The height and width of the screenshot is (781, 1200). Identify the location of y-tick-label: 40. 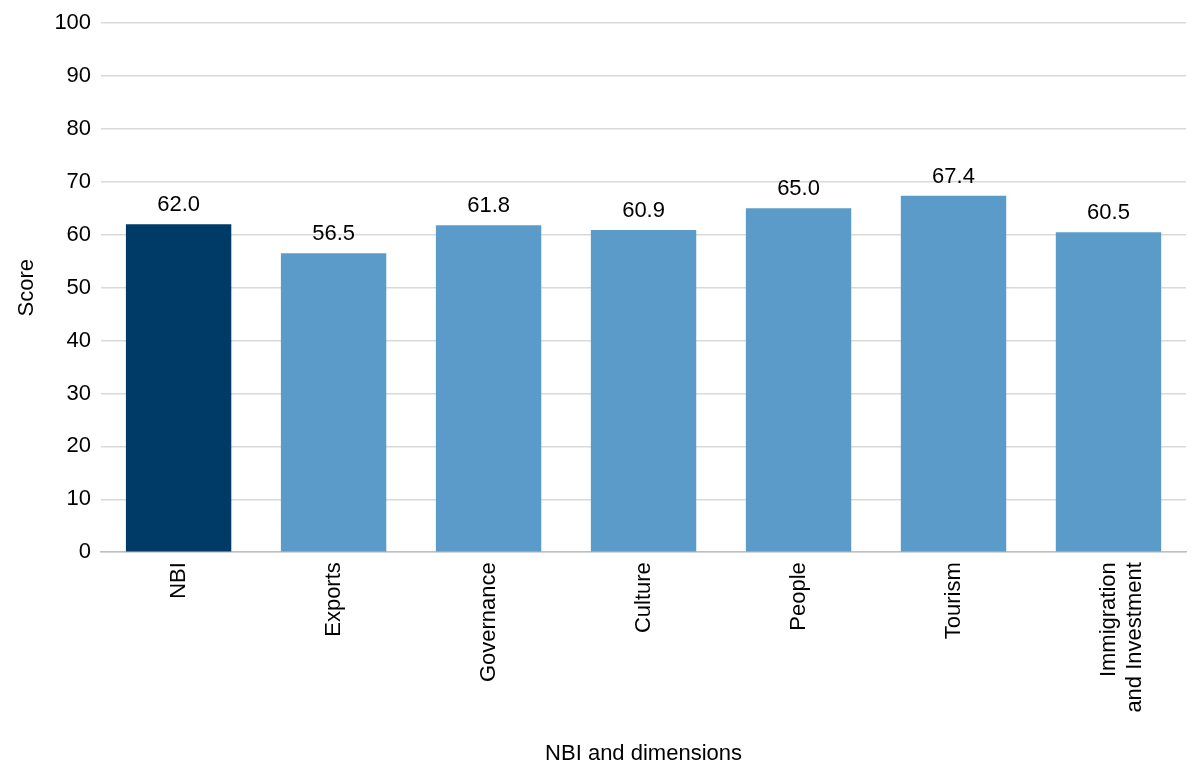
(79, 339).